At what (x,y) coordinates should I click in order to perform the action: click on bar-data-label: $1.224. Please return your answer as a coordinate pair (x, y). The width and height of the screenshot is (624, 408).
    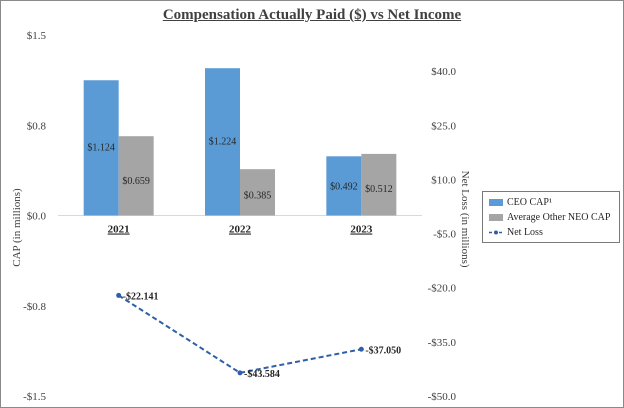
    Looking at the image, I should click on (223, 141).